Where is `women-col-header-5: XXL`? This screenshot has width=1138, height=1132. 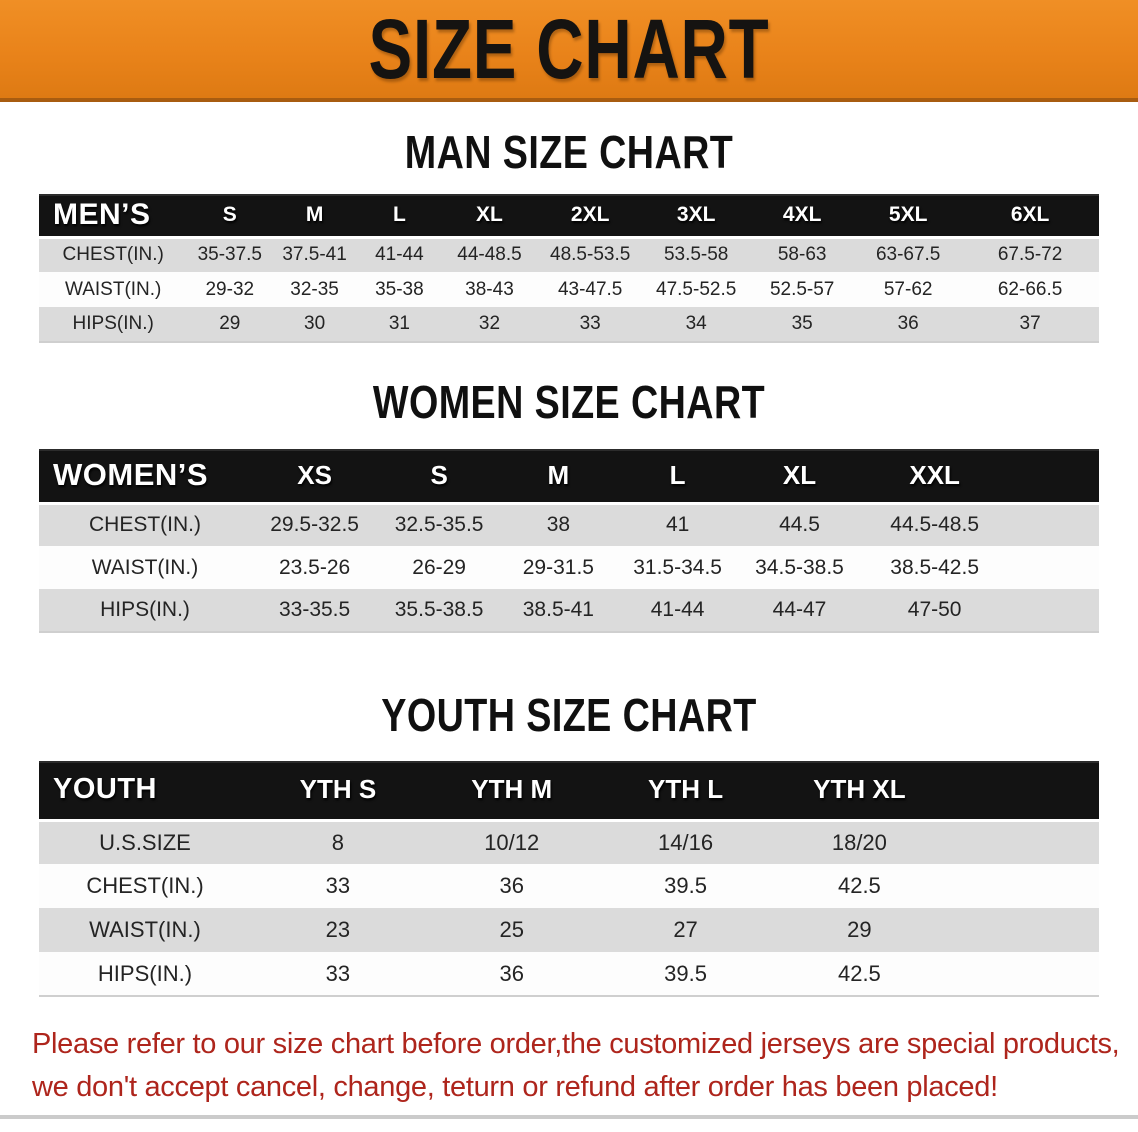
women-col-header-5: XXL is located at coordinates (934, 477).